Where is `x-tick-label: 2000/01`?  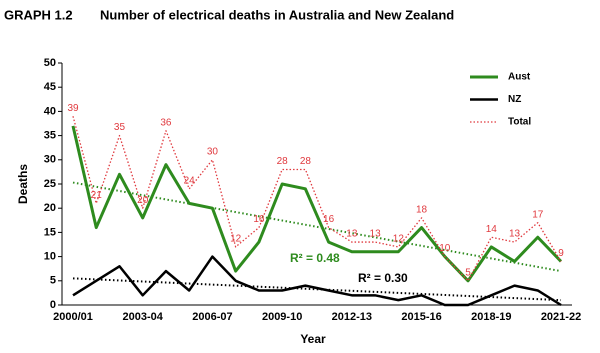
x-tick-label: 2000/01 is located at coordinates (73, 317).